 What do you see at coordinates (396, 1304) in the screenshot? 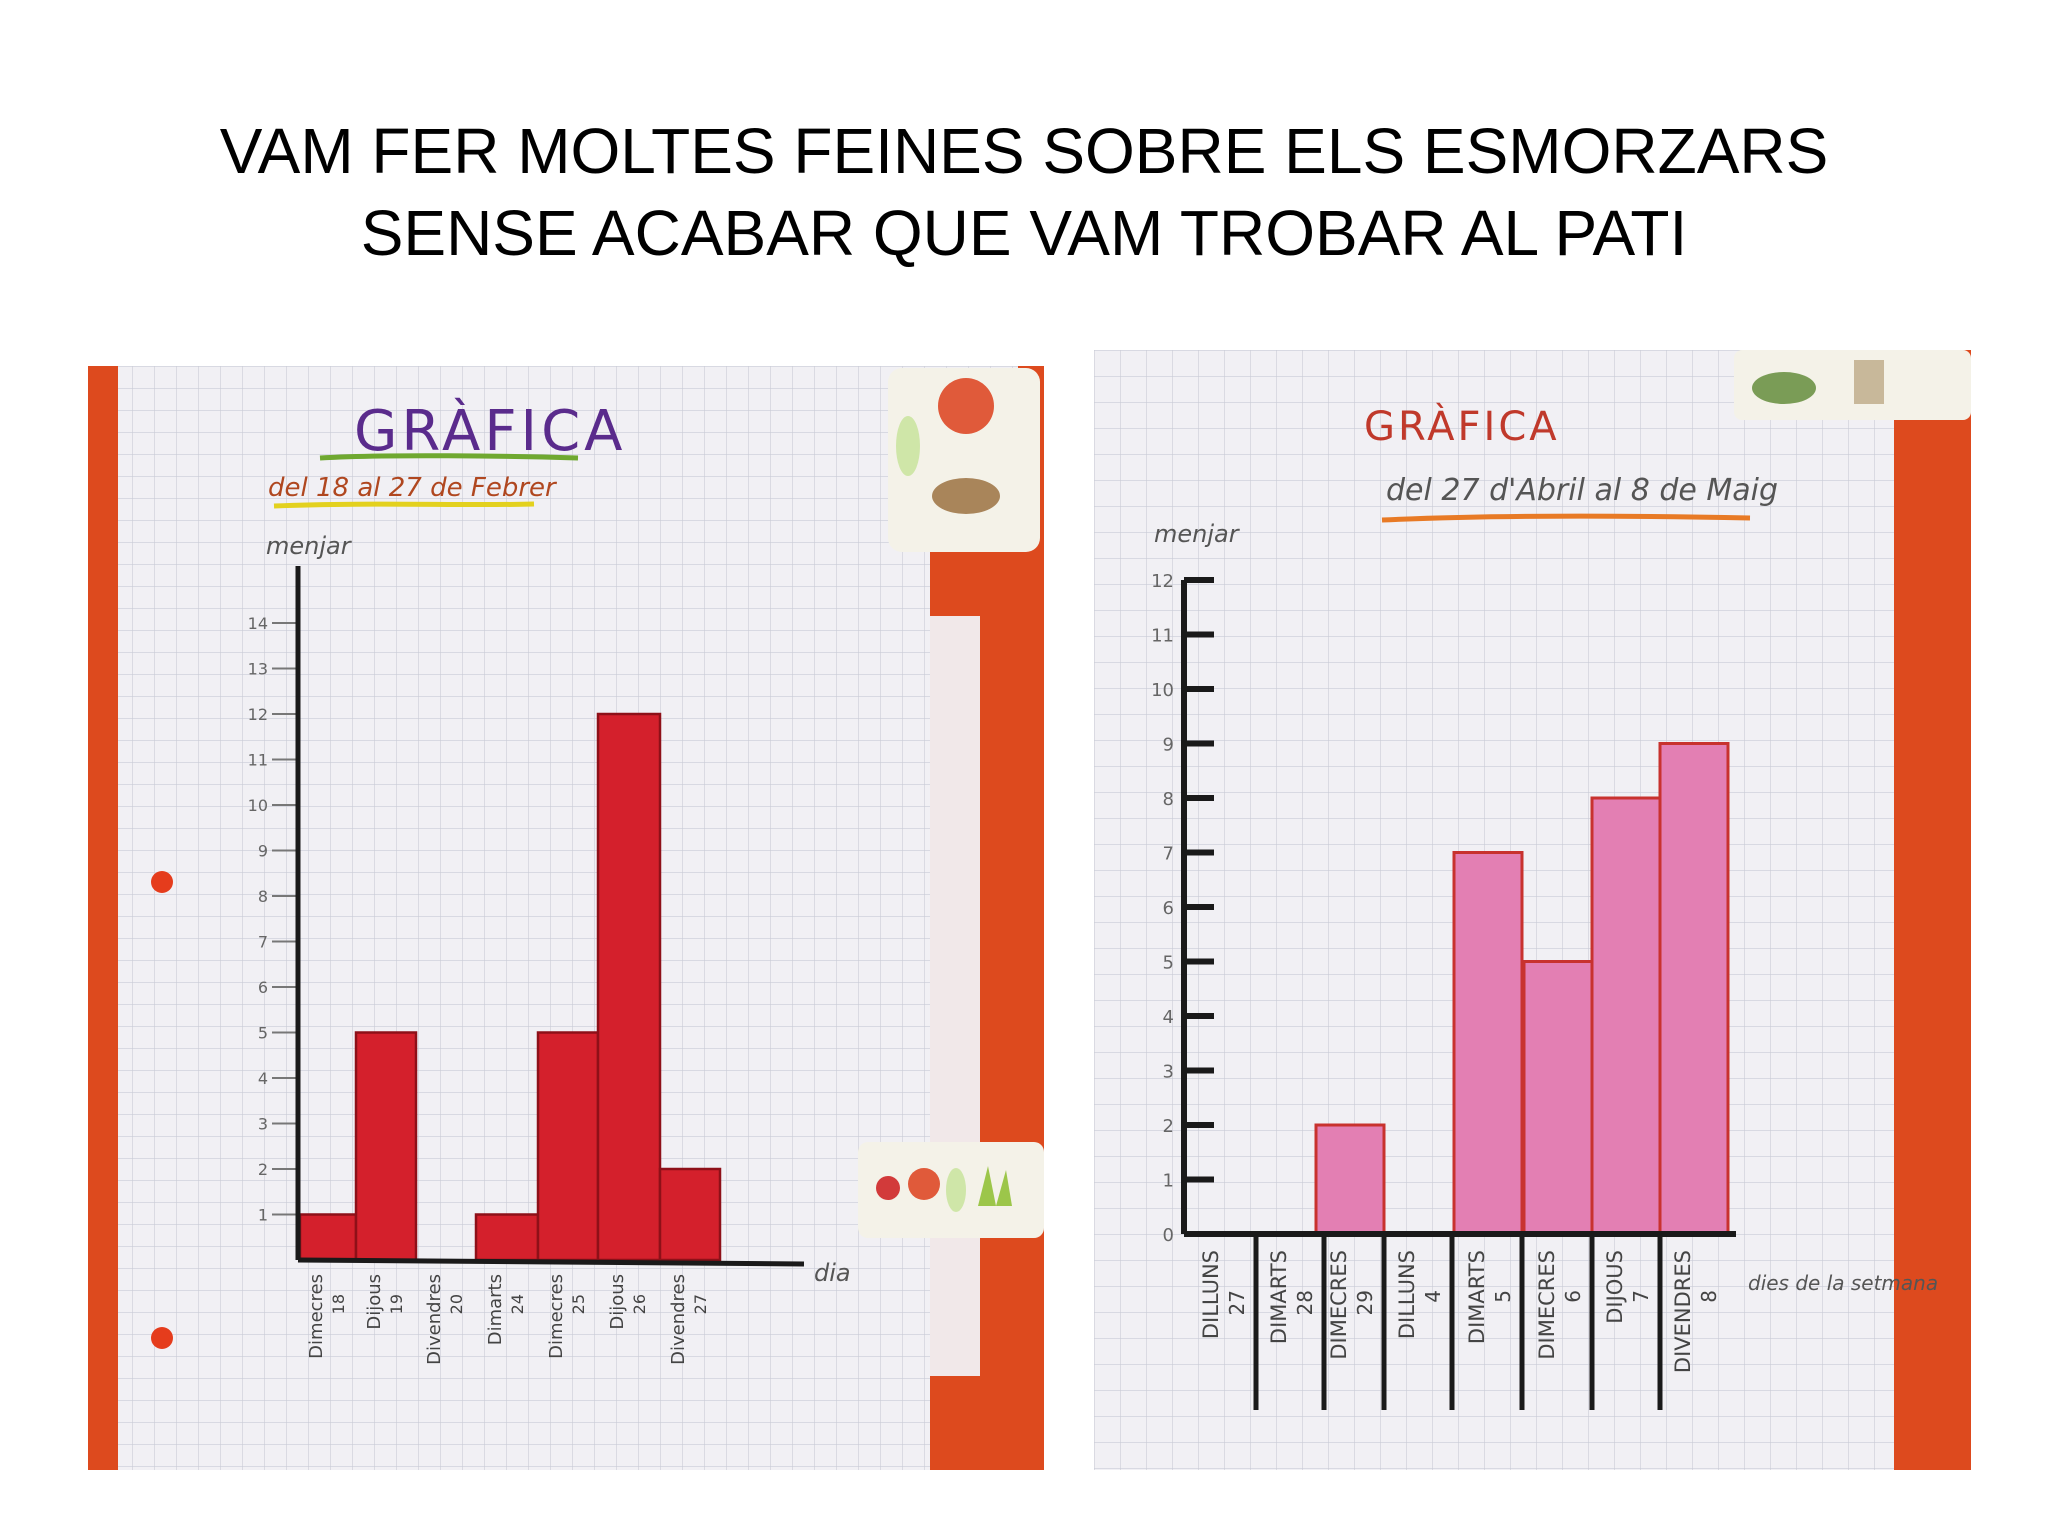
I see `x-tick-date: 19` at bounding box center [396, 1304].